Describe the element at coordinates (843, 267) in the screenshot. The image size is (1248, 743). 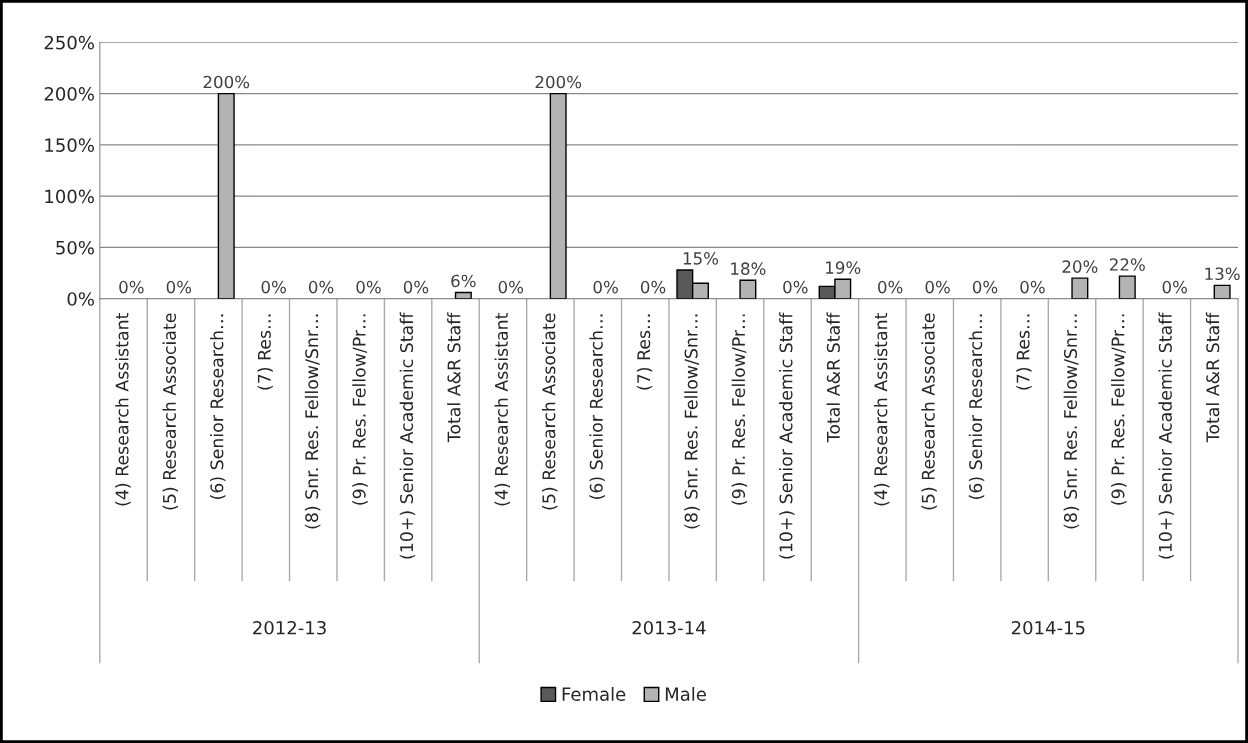
I see `data-label: 19%` at that location.